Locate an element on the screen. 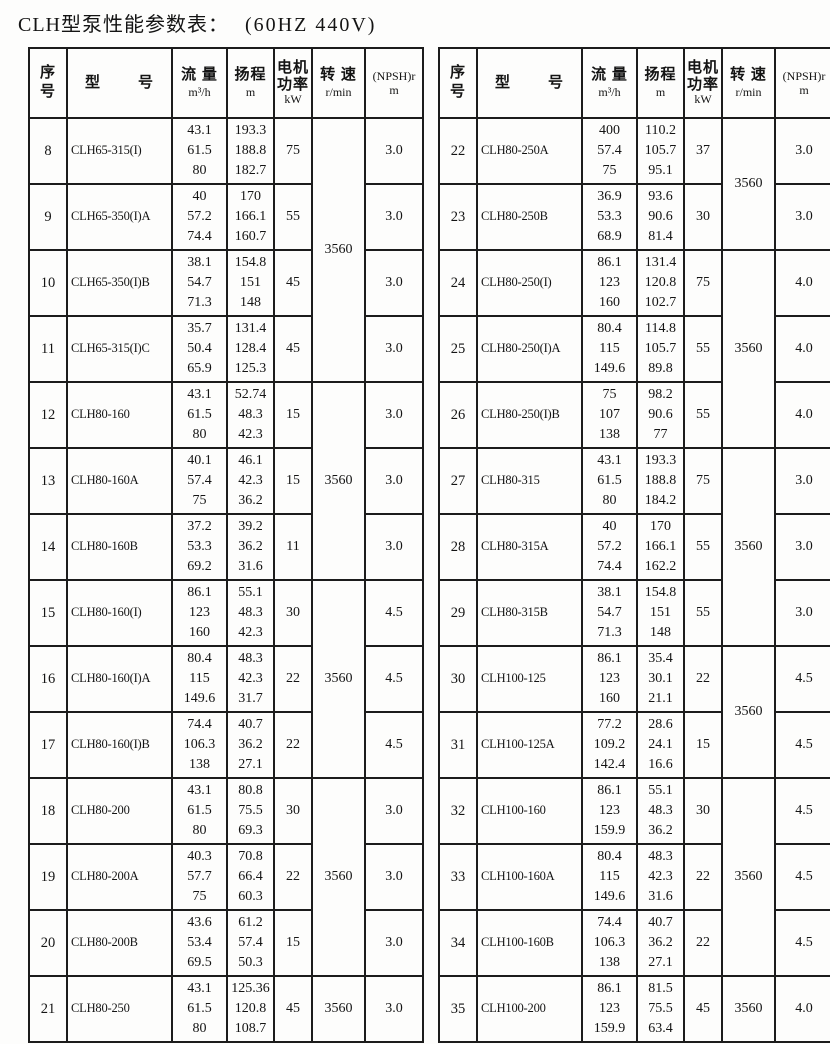  head-cell: 52.74 48.3 42.3 is located at coordinates (250, 415).